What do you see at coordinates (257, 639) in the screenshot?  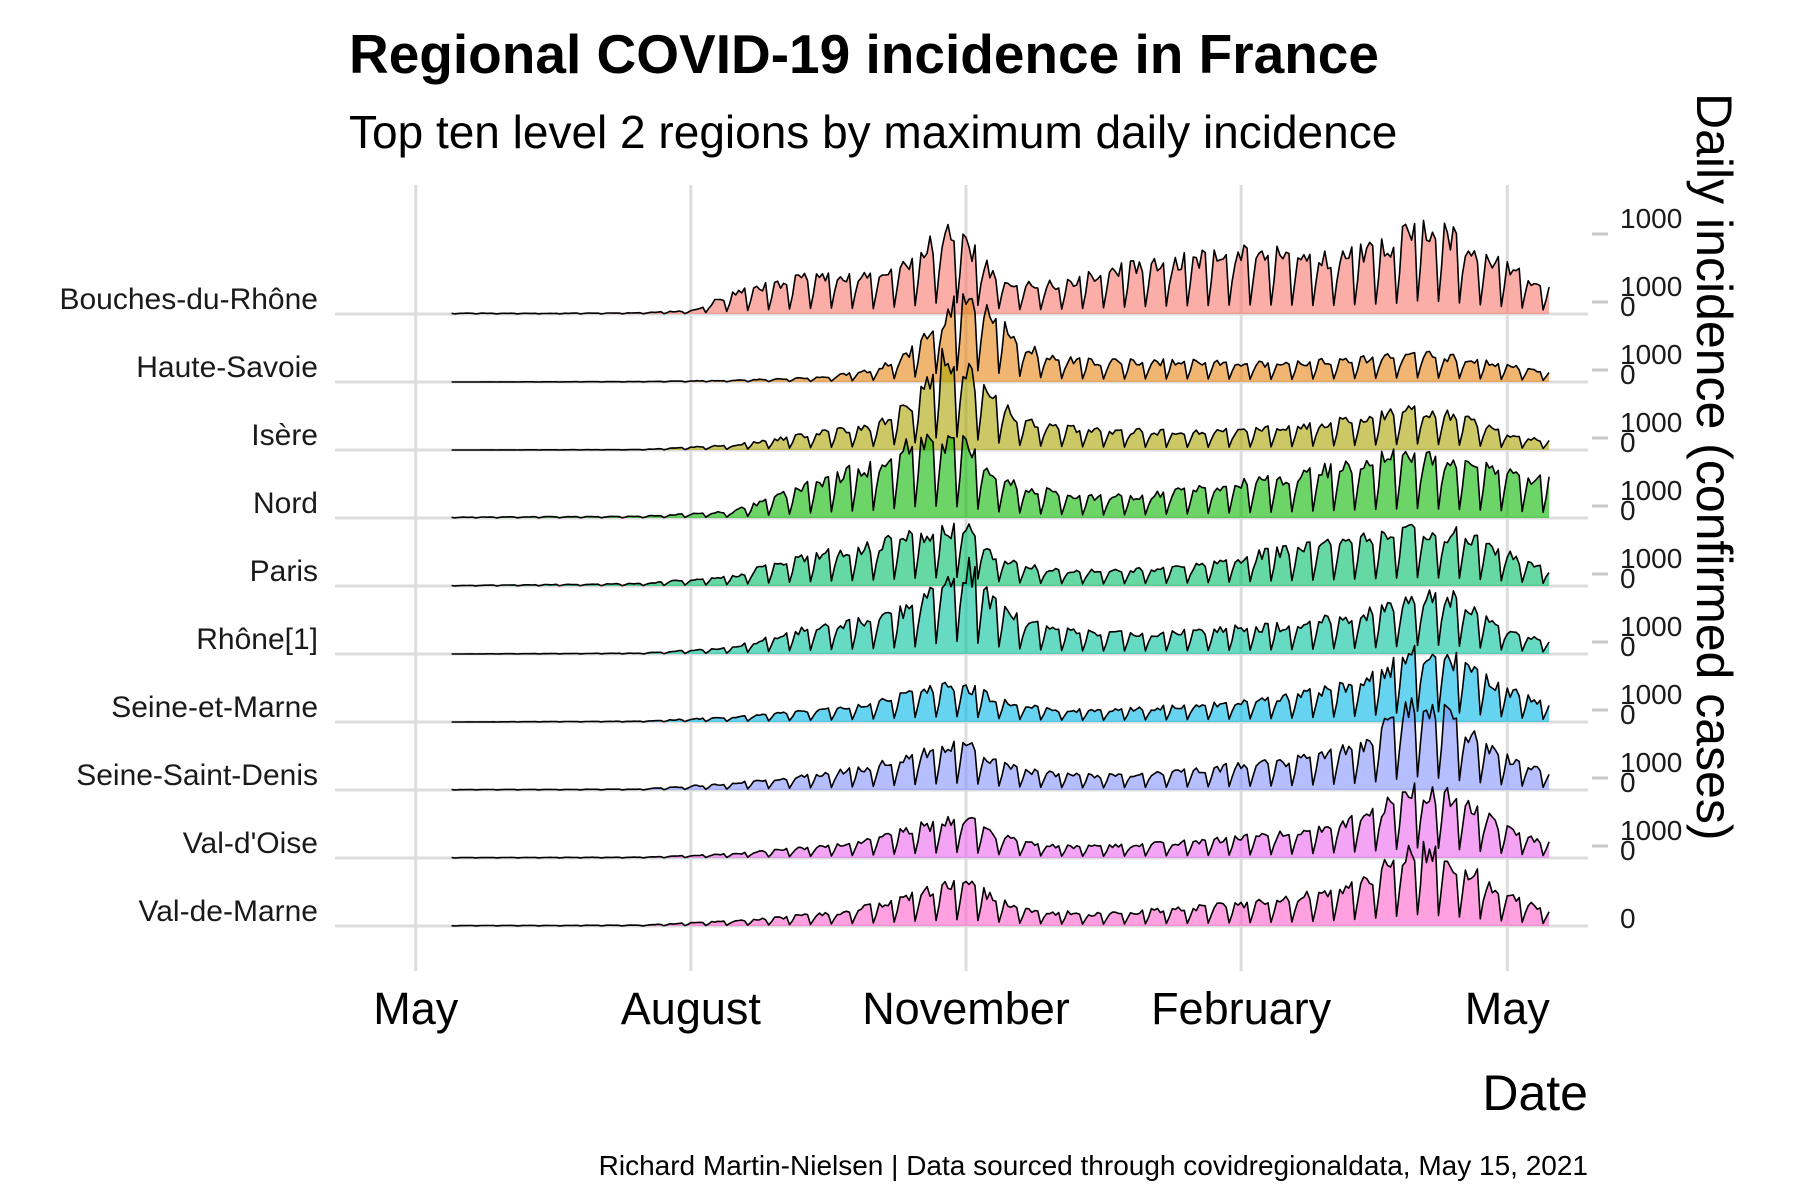 I see `region-label-rhone-1: Rhône[1]` at bounding box center [257, 639].